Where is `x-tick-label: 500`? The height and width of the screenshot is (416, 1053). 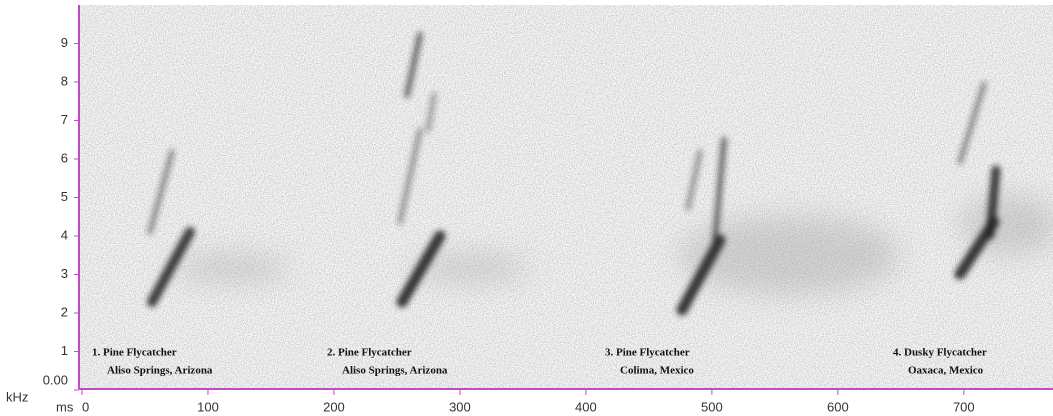
x-tick-label: 500 is located at coordinates (712, 406).